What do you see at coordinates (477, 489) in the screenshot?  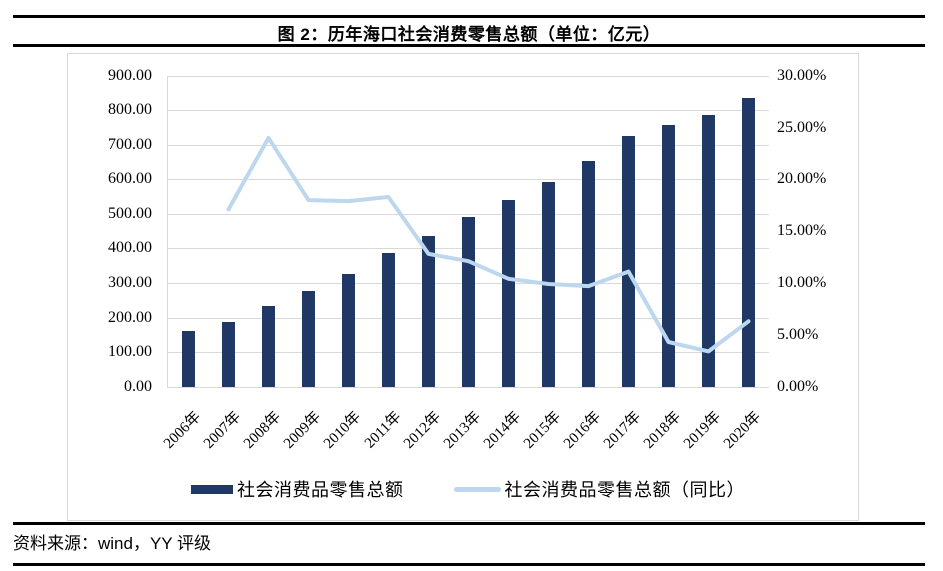 I see `line-series-swatch` at bounding box center [477, 489].